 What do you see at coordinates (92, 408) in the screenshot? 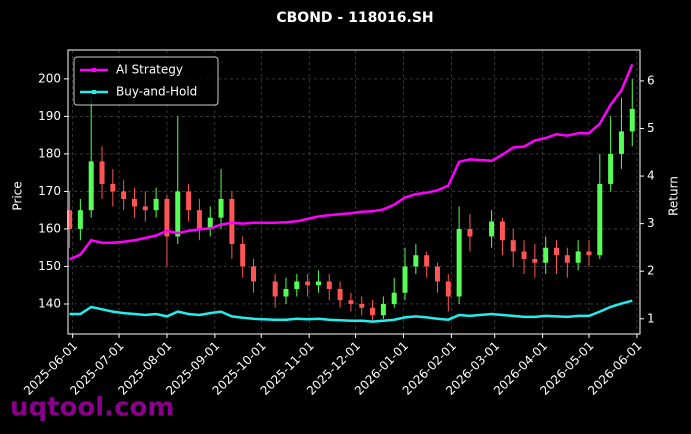
I see `watermark: uqtool.com` at bounding box center [92, 408].